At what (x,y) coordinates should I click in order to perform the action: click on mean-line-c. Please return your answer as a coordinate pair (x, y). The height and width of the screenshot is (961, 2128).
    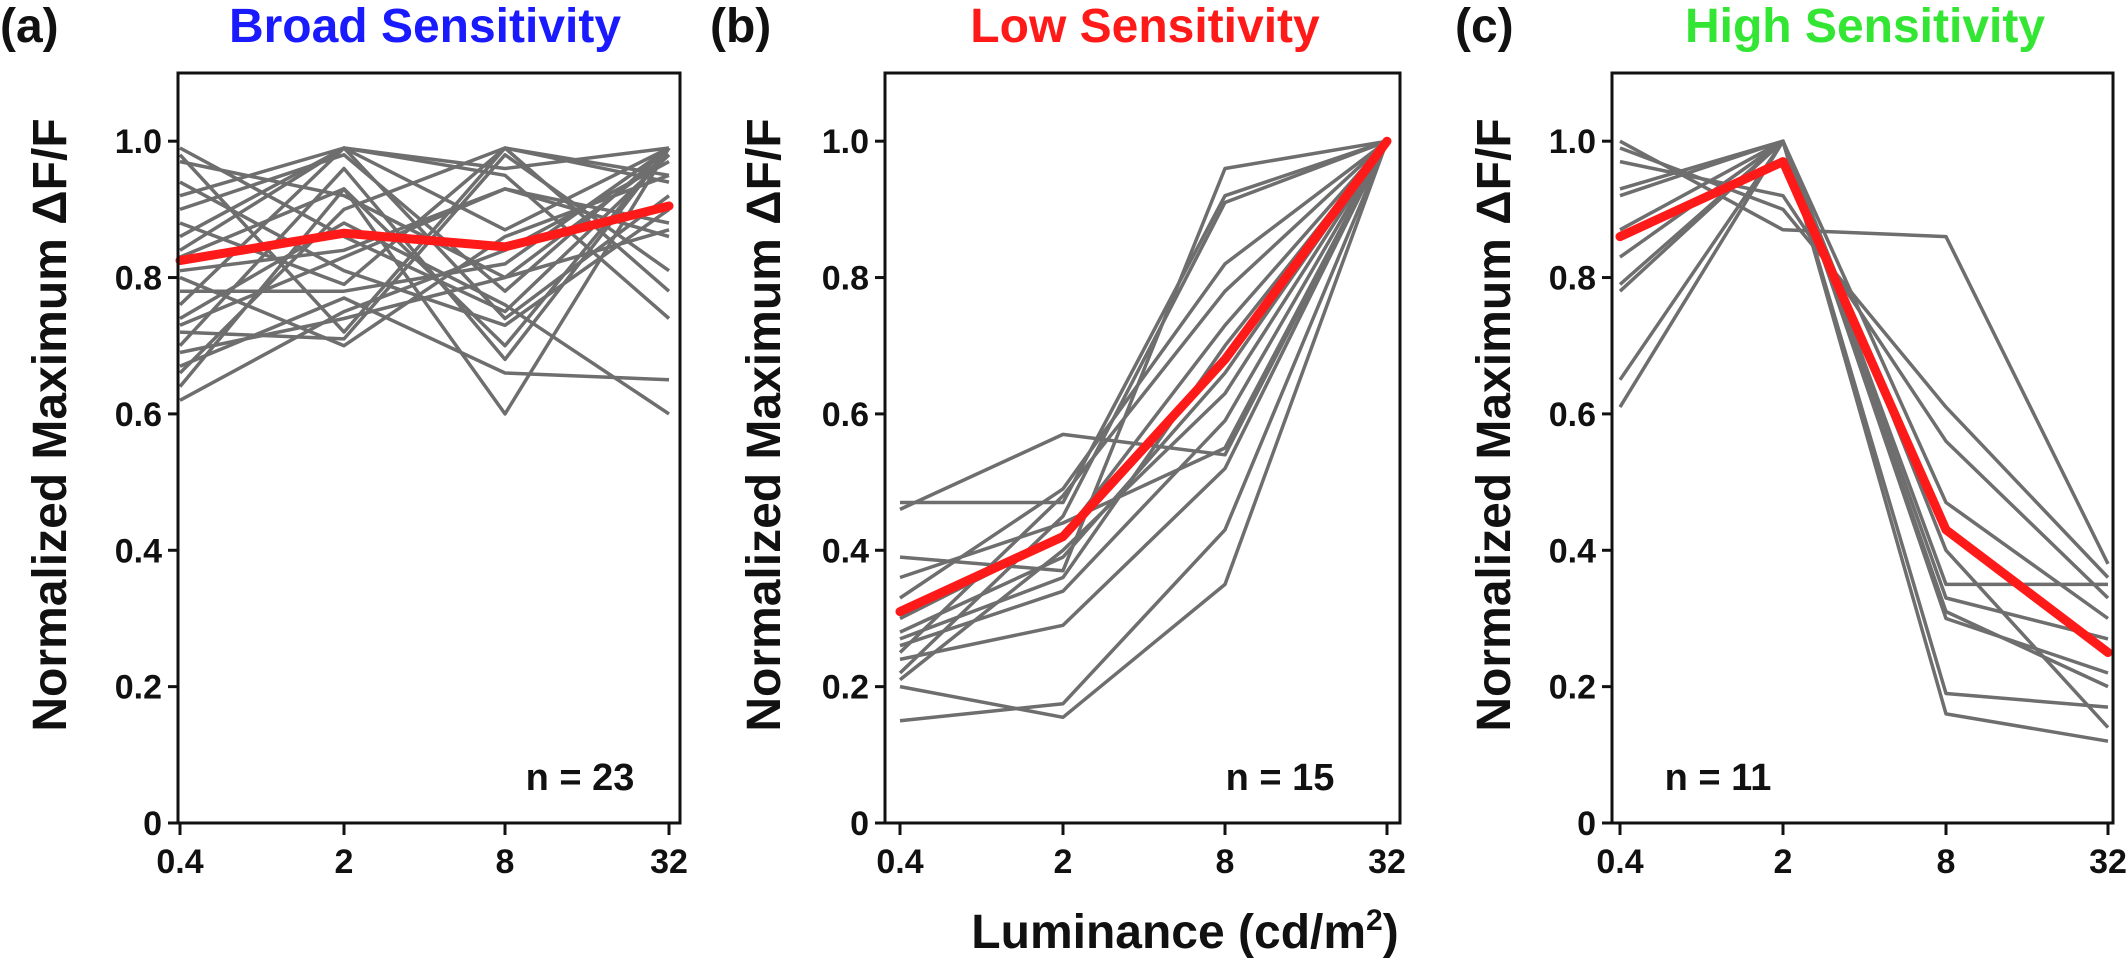
    Looking at the image, I should click on (1864, 407).